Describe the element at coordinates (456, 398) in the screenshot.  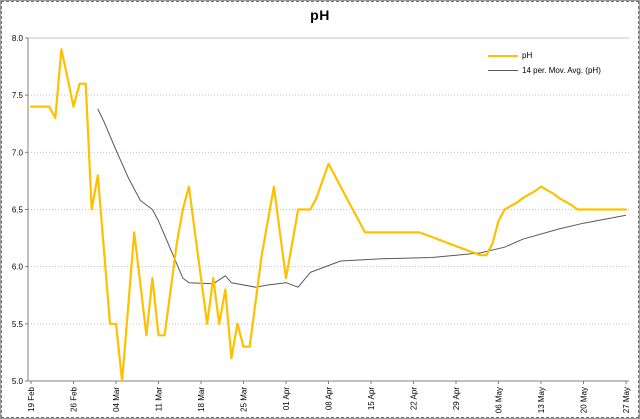
I see `x-axis-label: 29 Apr` at that location.